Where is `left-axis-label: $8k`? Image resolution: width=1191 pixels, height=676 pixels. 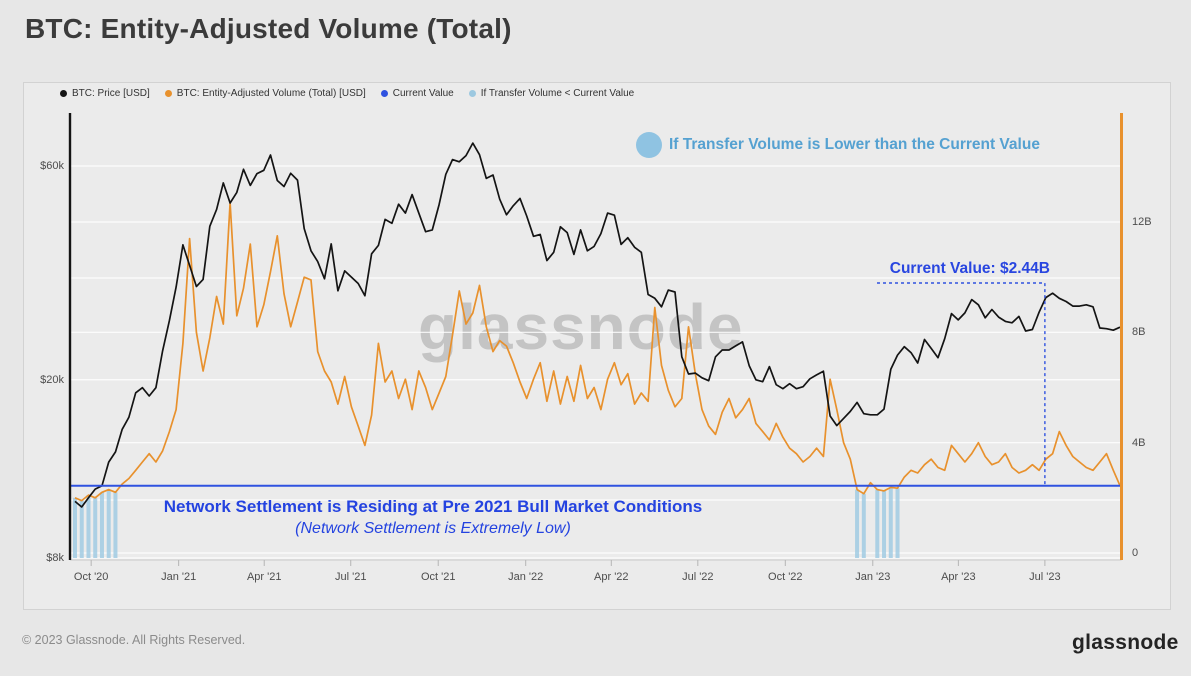
left-axis-label: $8k is located at coordinates (55, 558).